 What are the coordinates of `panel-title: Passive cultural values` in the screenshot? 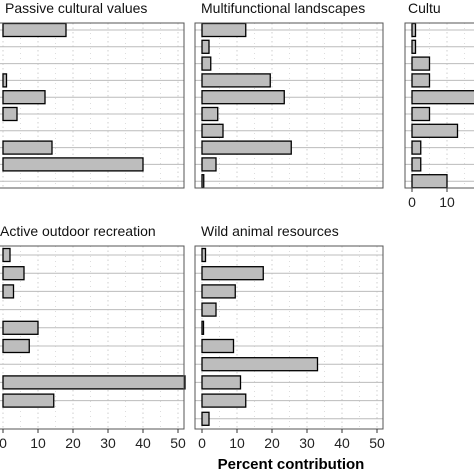 It's located at (76, 8).